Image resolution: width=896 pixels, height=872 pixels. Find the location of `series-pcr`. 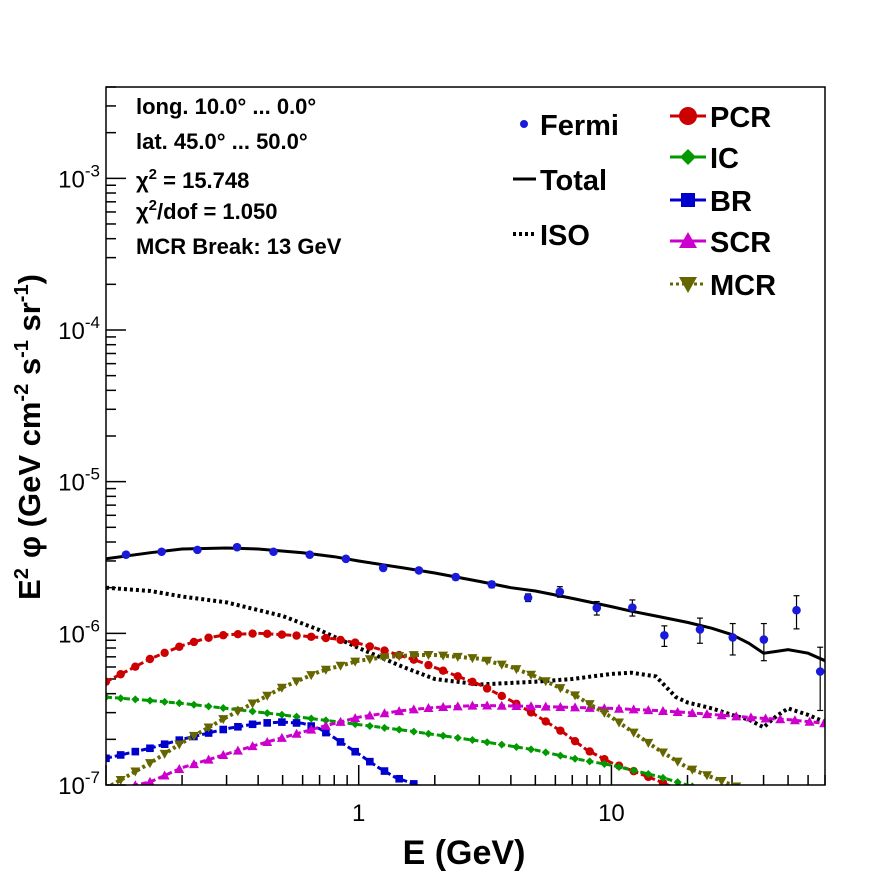

series-pcr is located at coordinates (393, 707).